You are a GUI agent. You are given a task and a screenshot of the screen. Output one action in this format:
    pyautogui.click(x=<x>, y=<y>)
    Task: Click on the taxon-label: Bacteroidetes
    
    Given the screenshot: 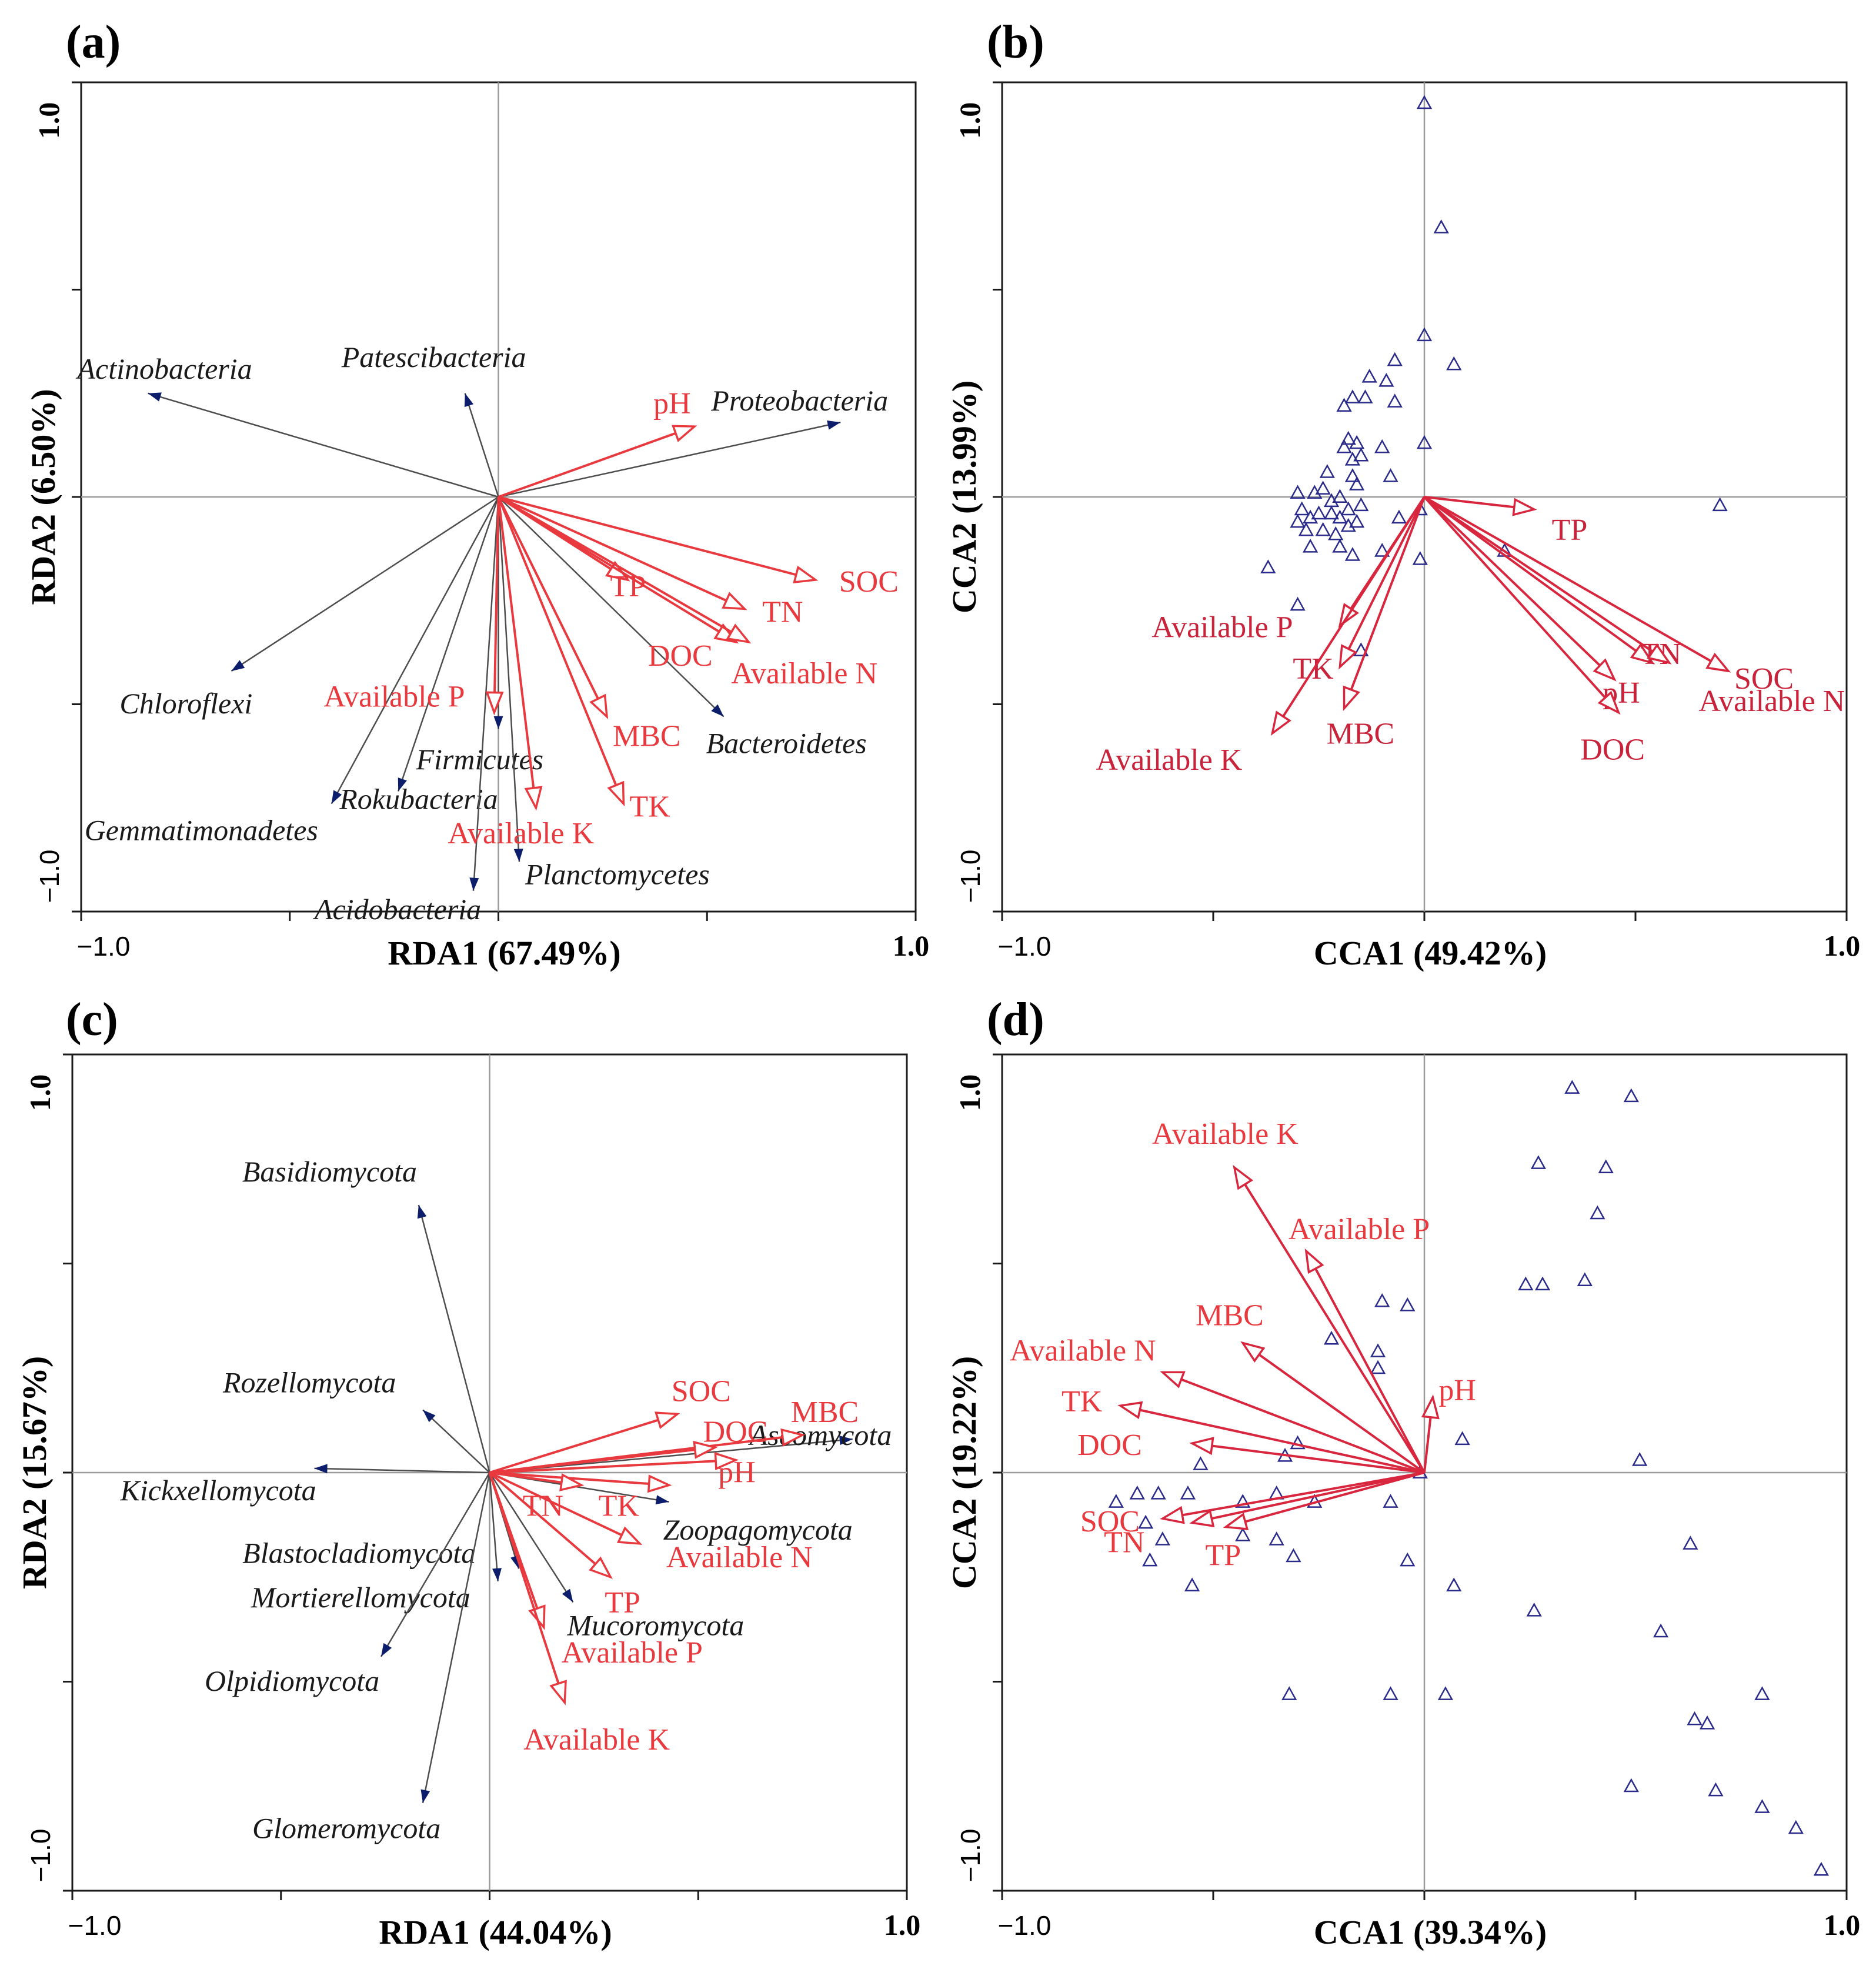 What is the action you would take?
    pyautogui.click(x=786, y=744)
    